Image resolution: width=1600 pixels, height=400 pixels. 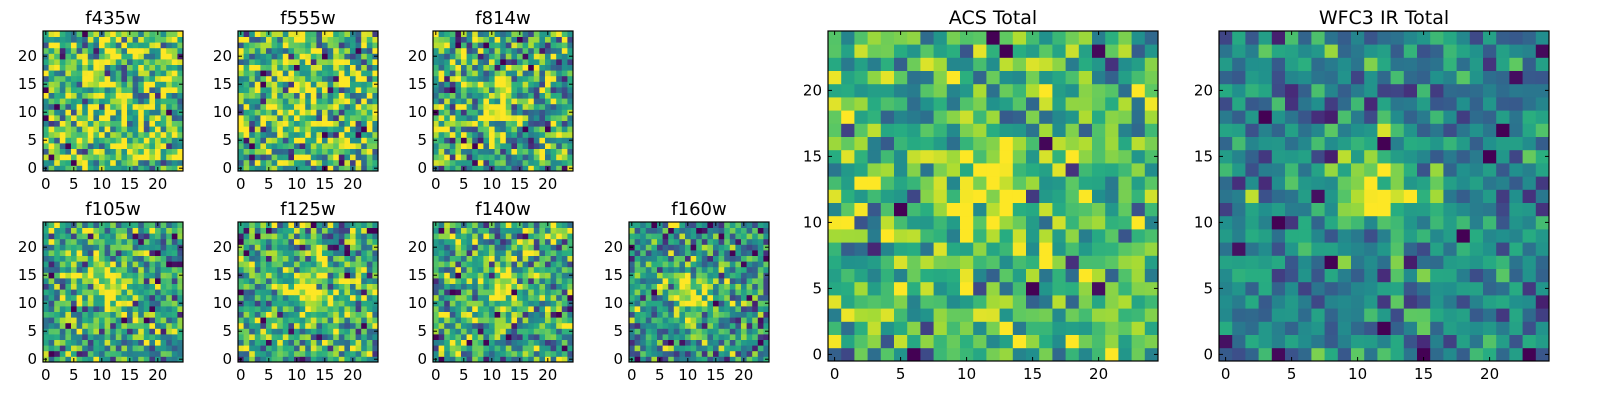 What do you see at coordinates (129, 375) in the screenshot?
I see `x-tick-label: 15` at bounding box center [129, 375].